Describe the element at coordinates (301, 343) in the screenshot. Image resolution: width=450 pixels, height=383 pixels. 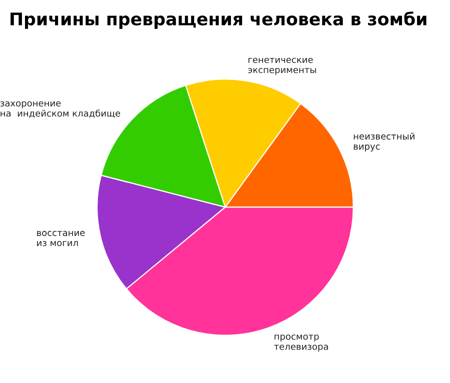
I see `slice-label: просмотр телевизора` at that location.